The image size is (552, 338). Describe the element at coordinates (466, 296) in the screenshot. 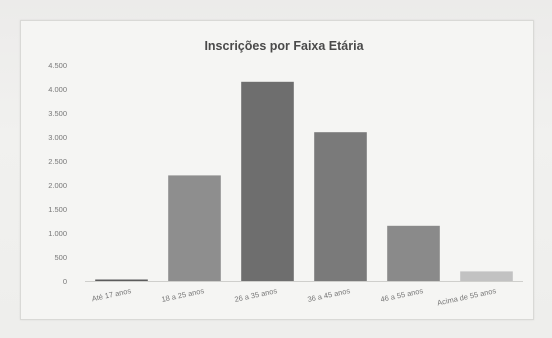

I see `x-tick-label: Acima de 55 anos` at that location.